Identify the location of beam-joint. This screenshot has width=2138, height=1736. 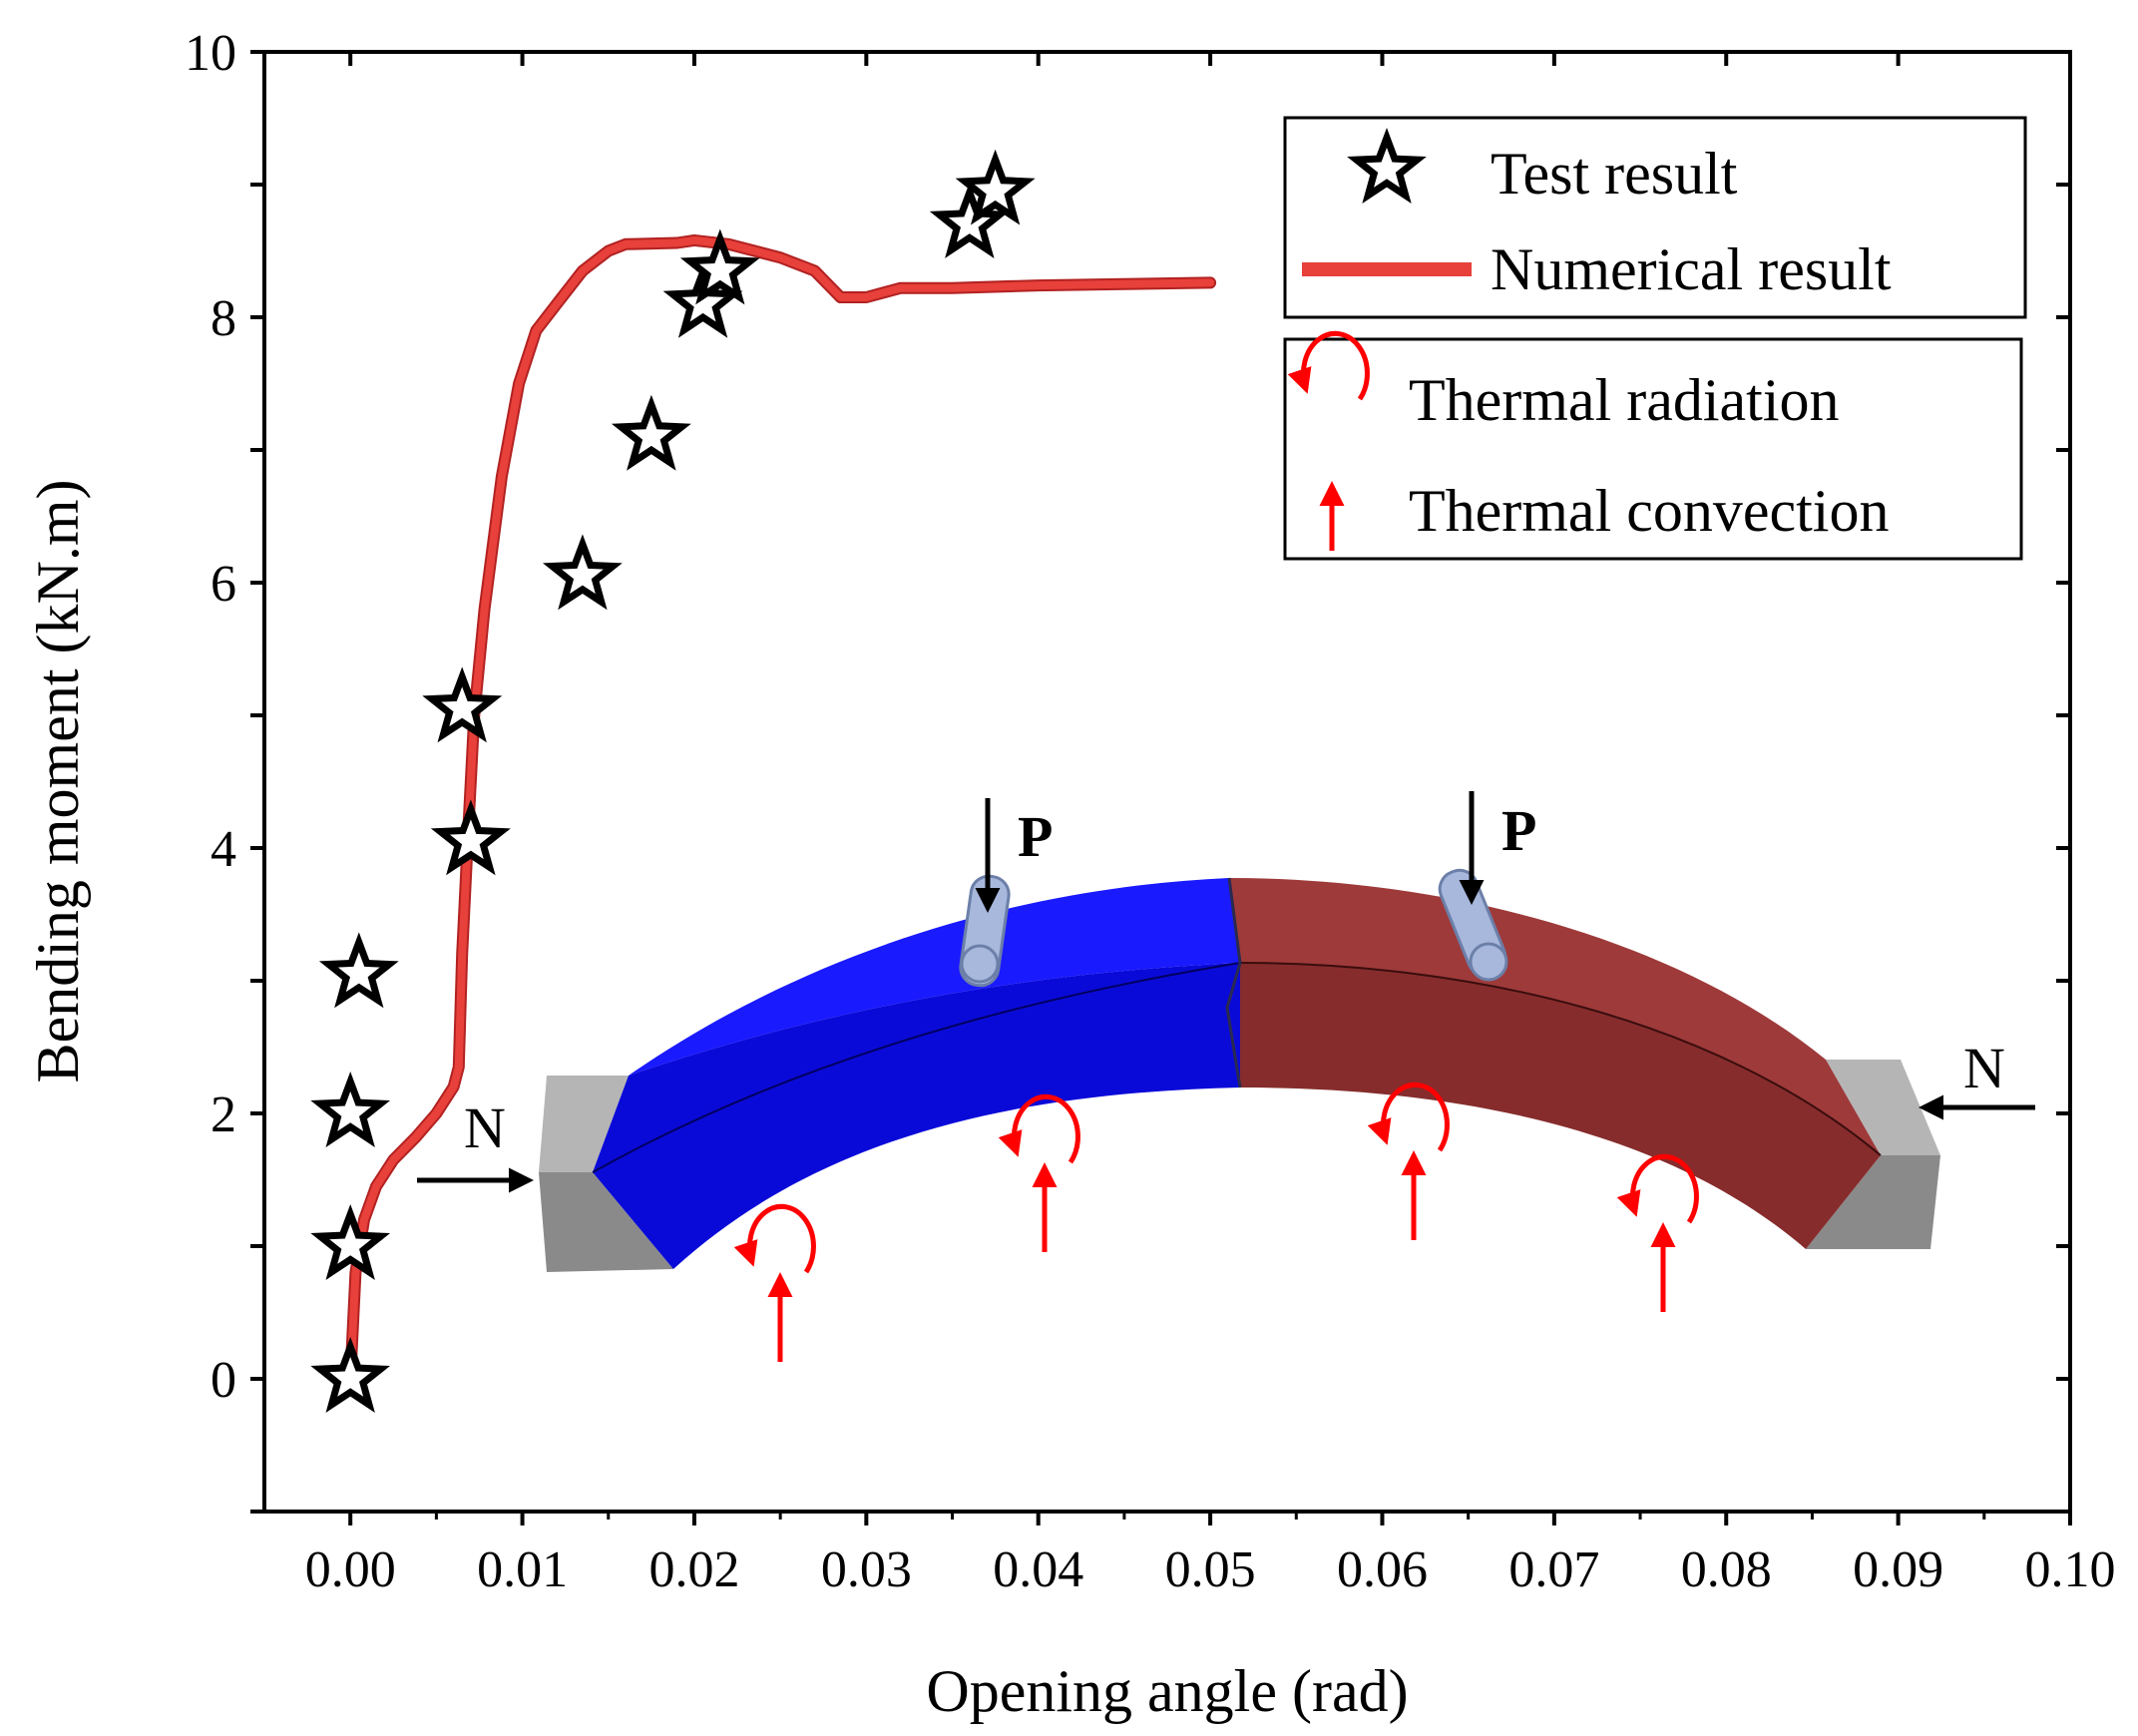
(1233, 982).